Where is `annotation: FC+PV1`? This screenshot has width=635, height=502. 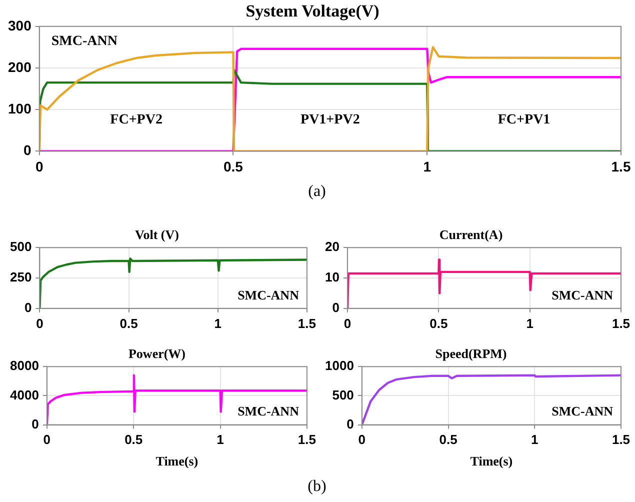 annotation: FC+PV1 is located at coordinates (524, 120).